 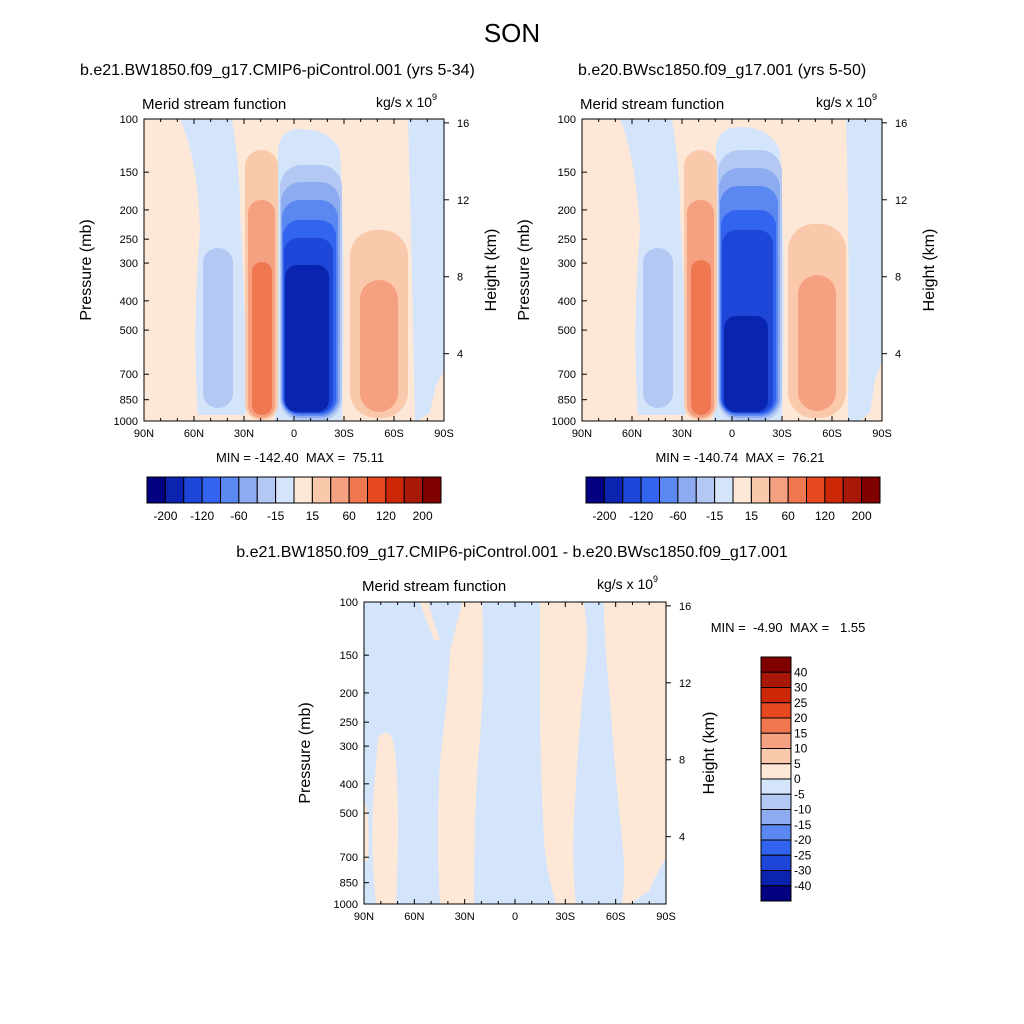 I want to click on diff-ytick-label: 850, so click(x=349, y=884).